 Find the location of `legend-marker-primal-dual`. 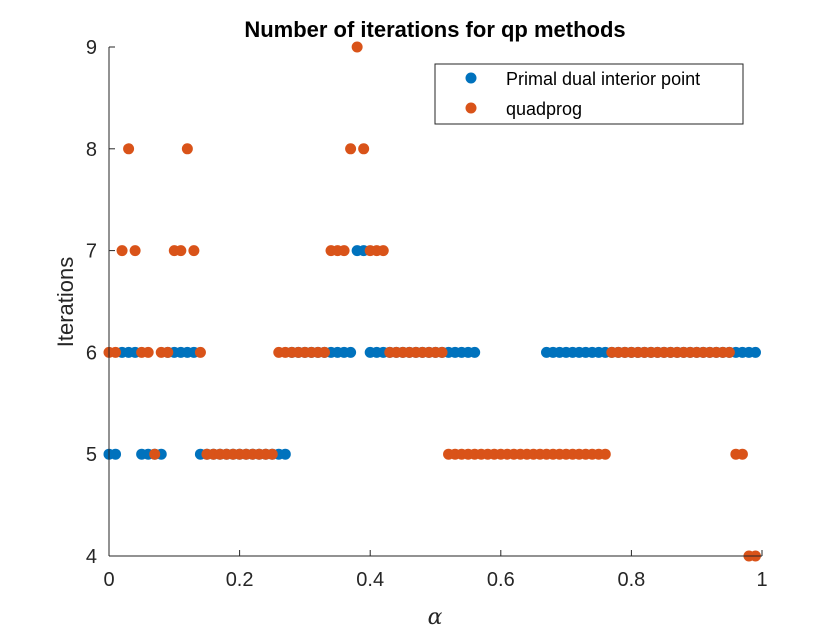

legend-marker-primal-dual is located at coordinates (471, 78).